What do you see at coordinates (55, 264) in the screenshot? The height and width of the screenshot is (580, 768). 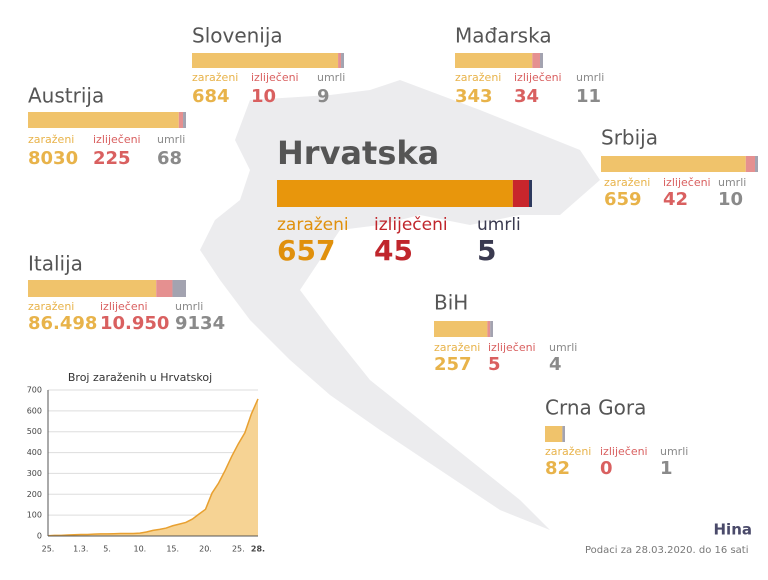 I see `country-name: Italija` at bounding box center [55, 264].